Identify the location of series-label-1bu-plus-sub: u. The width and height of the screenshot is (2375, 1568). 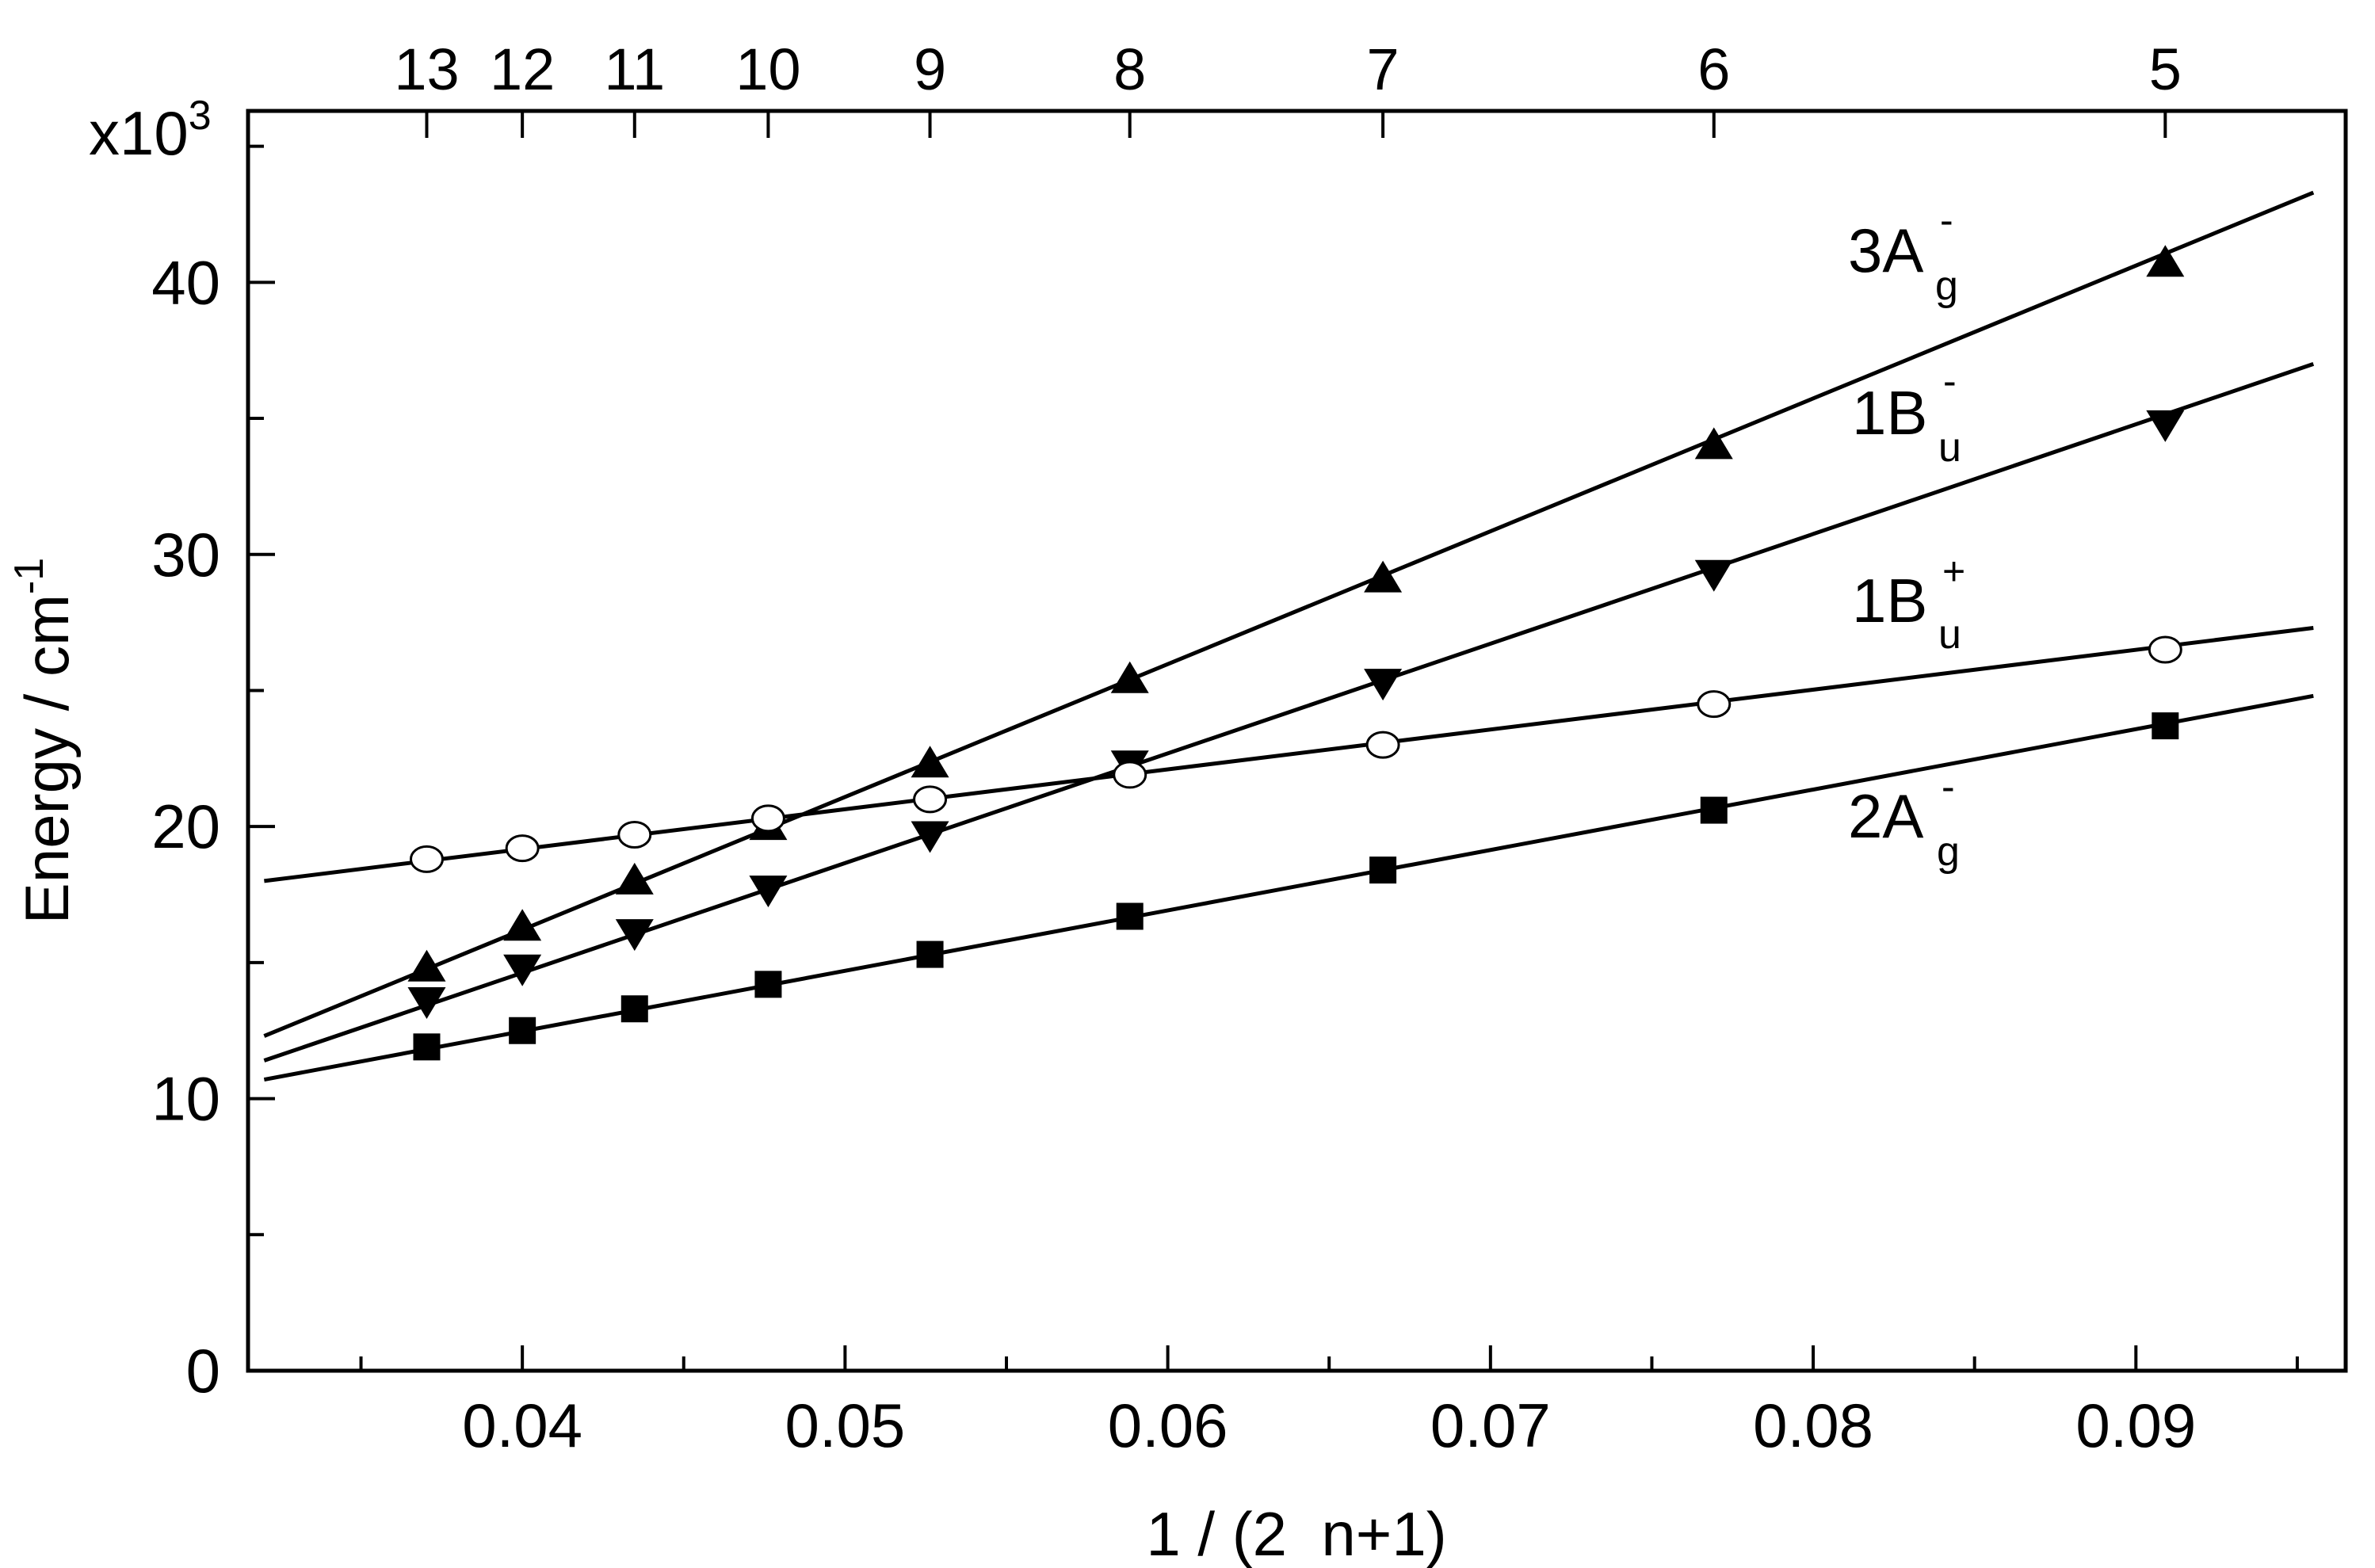
(1949, 635).